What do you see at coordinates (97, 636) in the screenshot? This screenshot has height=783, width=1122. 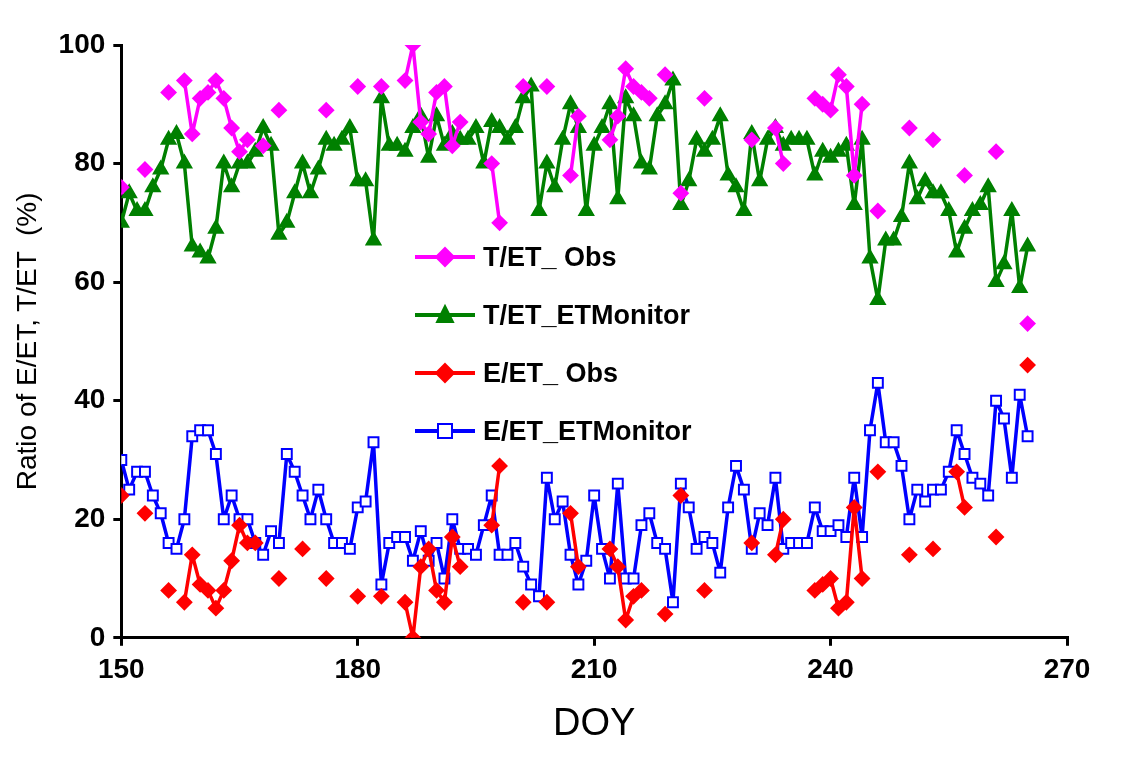 I see `y-tick-label: 0` at bounding box center [97, 636].